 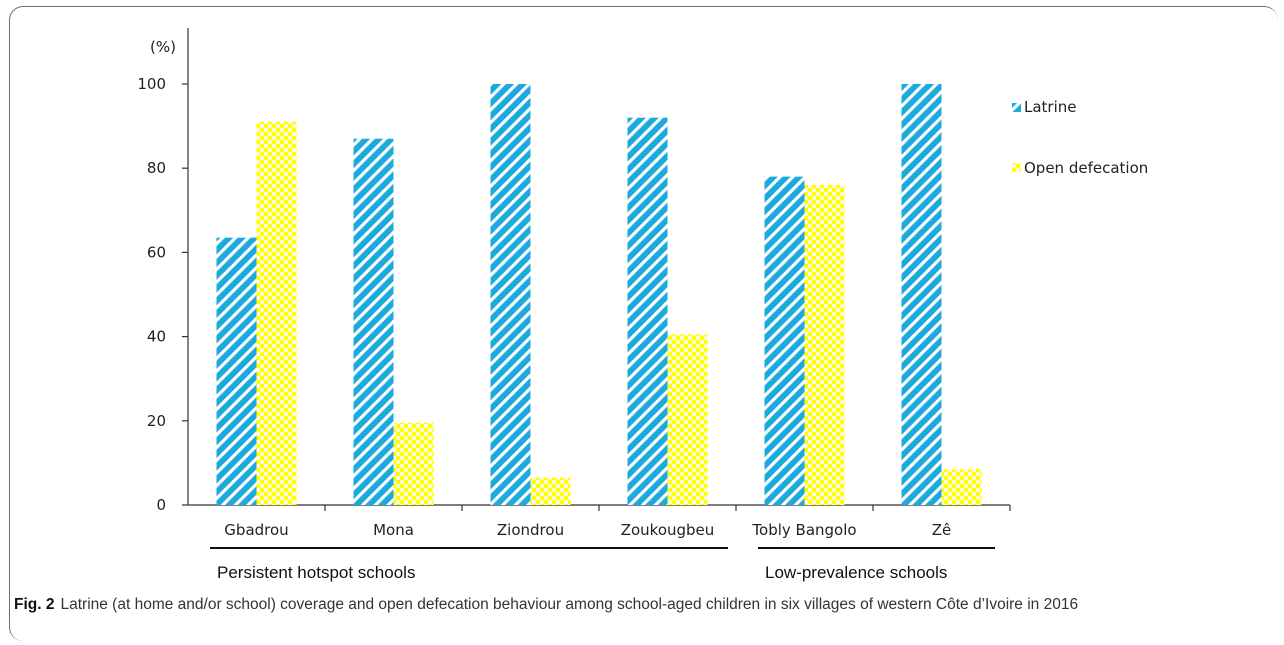 What do you see at coordinates (1050, 107) in the screenshot?
I see `legend-label-latrine: Latrine` at bounding box center [1050, 107].